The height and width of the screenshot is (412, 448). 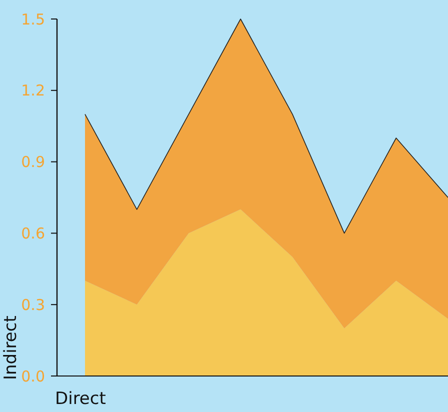 I want to click on y-tick-label: 0.9, so click(x=33, y=162).